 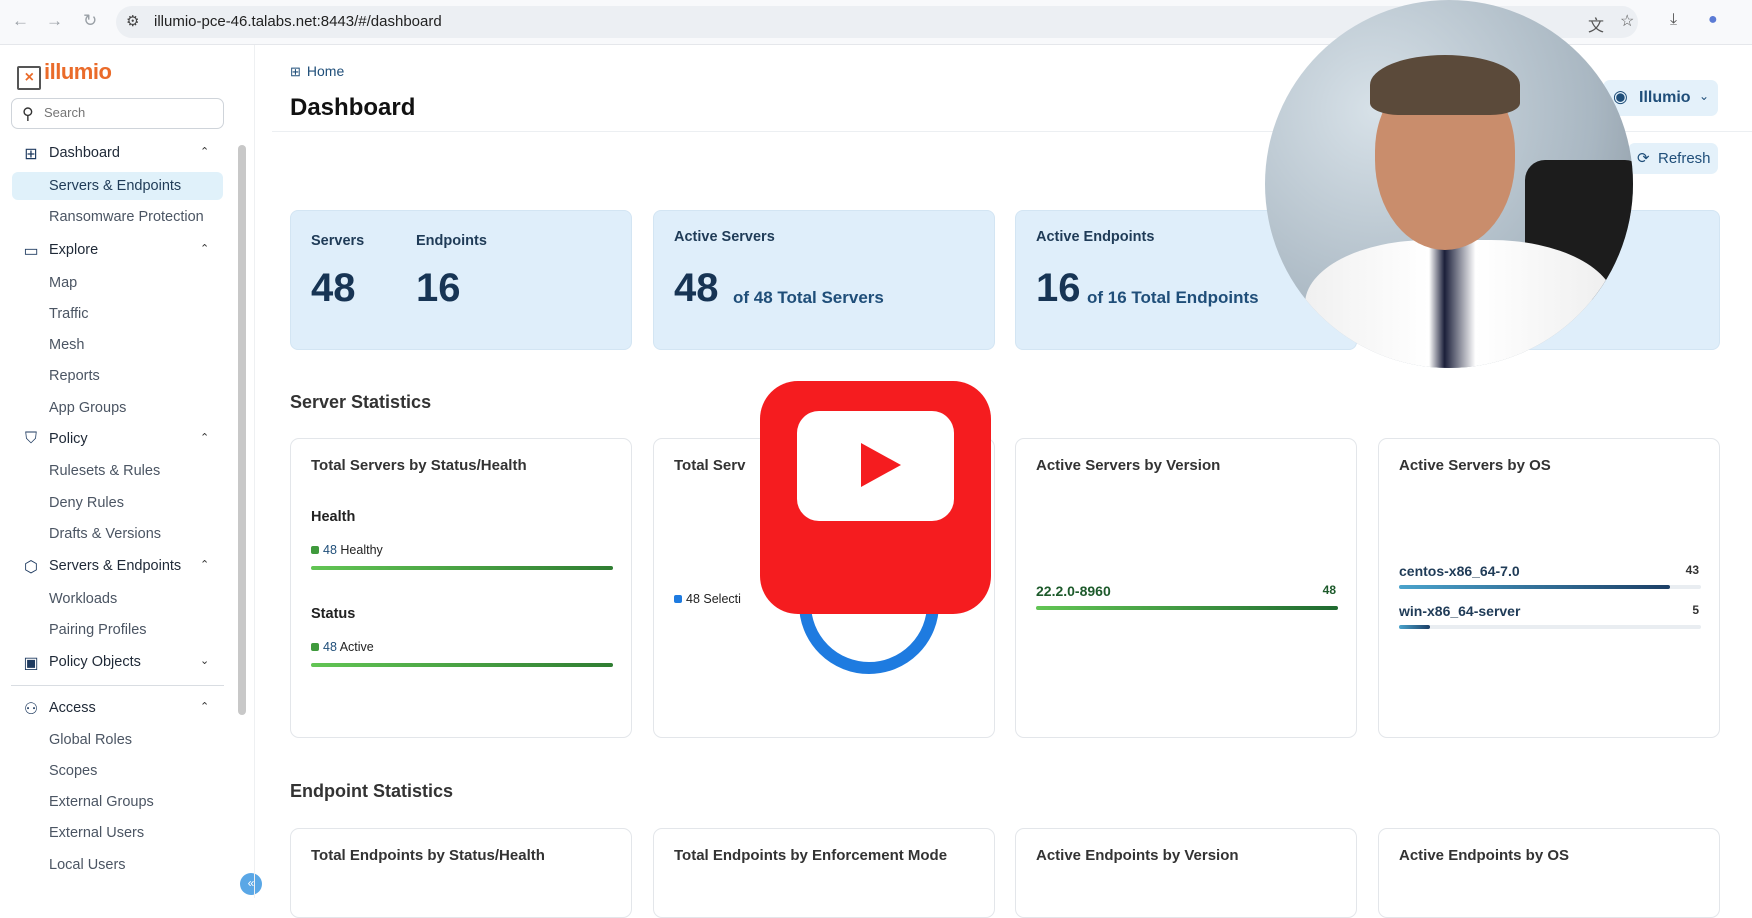 I want to click on os-bar-fill, so click(x=1415, y=627).